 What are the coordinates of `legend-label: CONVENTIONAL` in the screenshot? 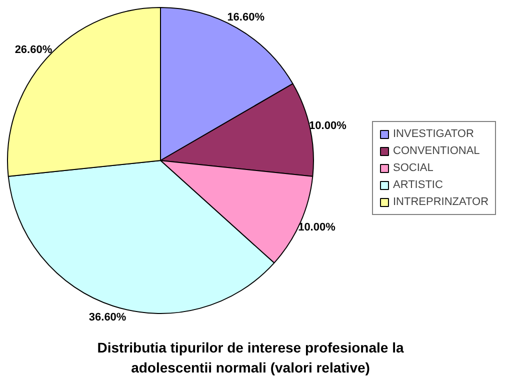 It's located at (436, 151).